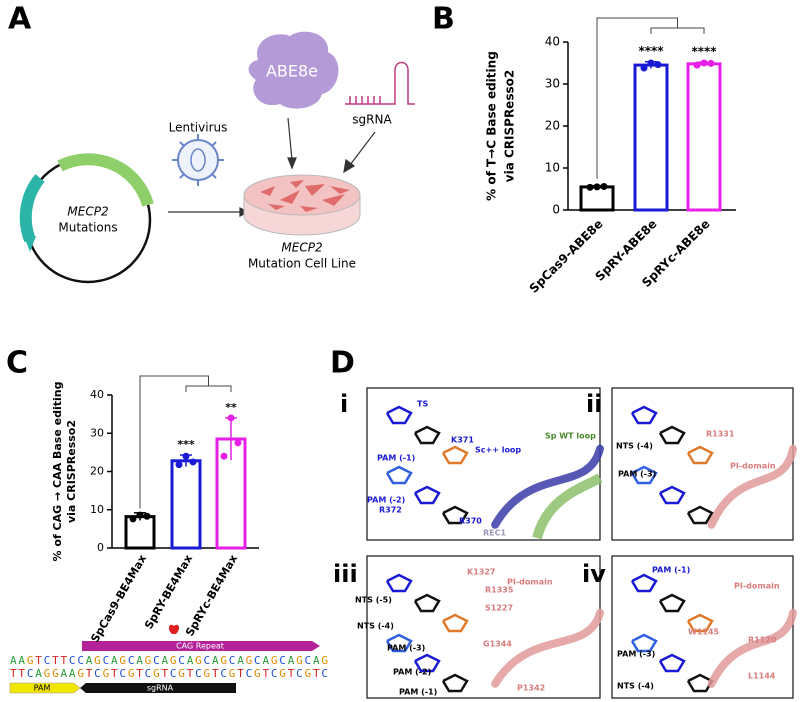 The width and height of the screenshot is (800, 702). What do you see at coordinates (272, 167) in the screenshot?
I see `arrows` at bounding box center [272, 167].